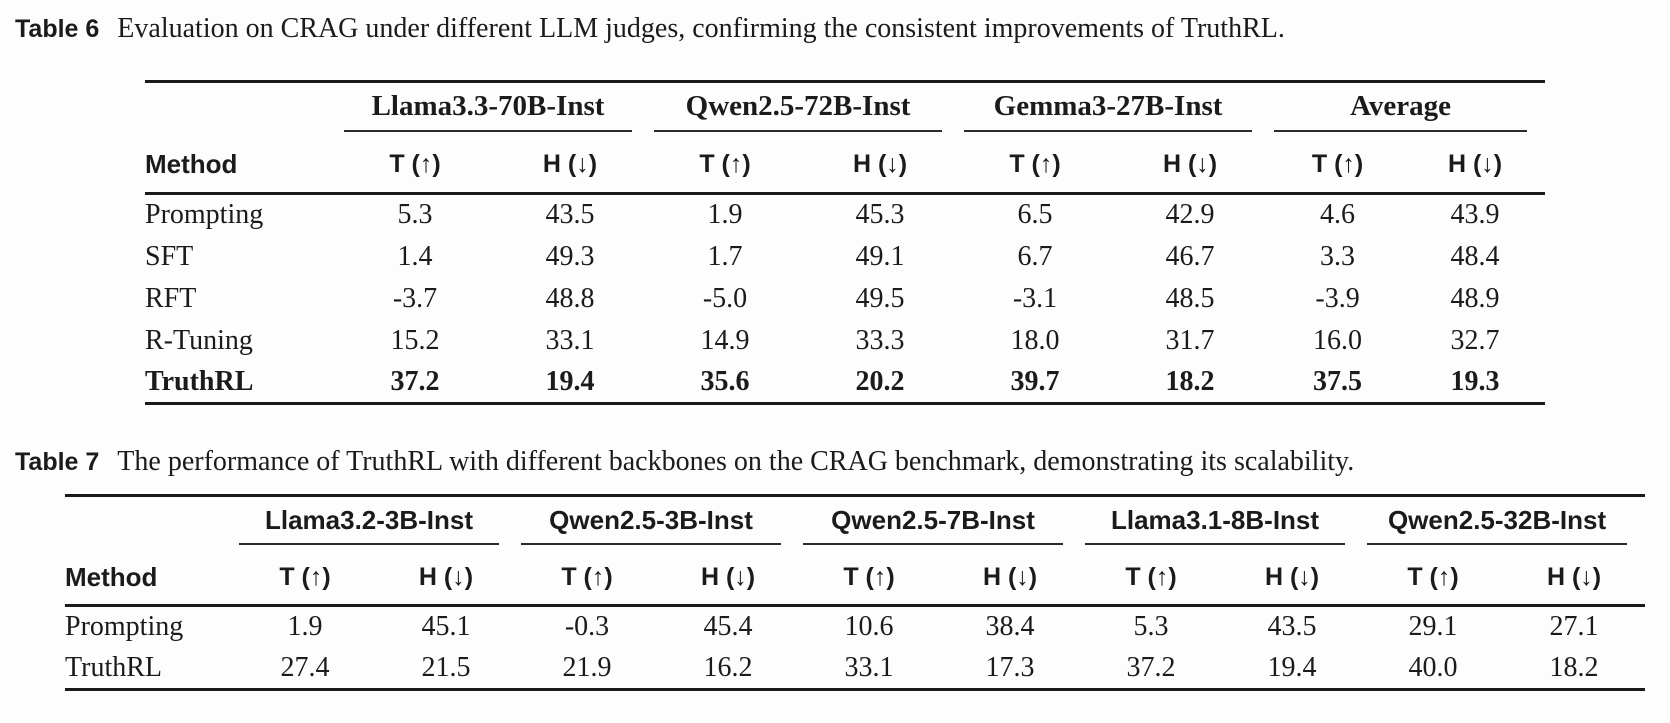 The width and height of the screenshot is (1670, 723). Describe the element at coordinates (1504, 523) in the screenshot. I see `group-header: Qwen2.5-32B-Inst` at that location.